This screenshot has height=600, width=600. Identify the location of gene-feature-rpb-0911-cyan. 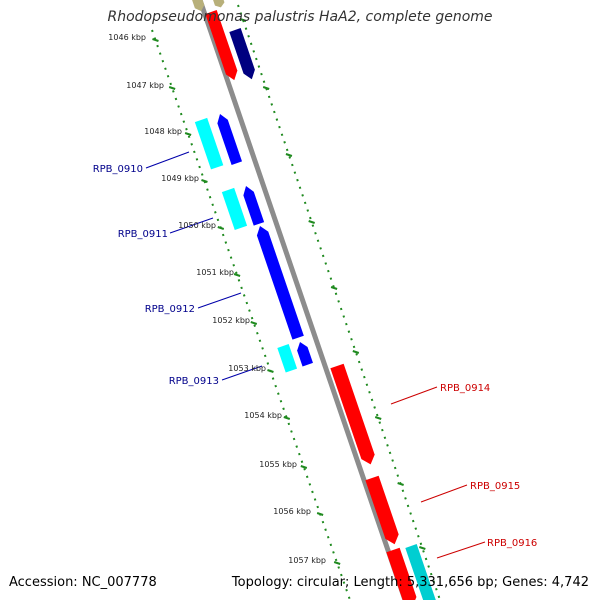
(234, 208).